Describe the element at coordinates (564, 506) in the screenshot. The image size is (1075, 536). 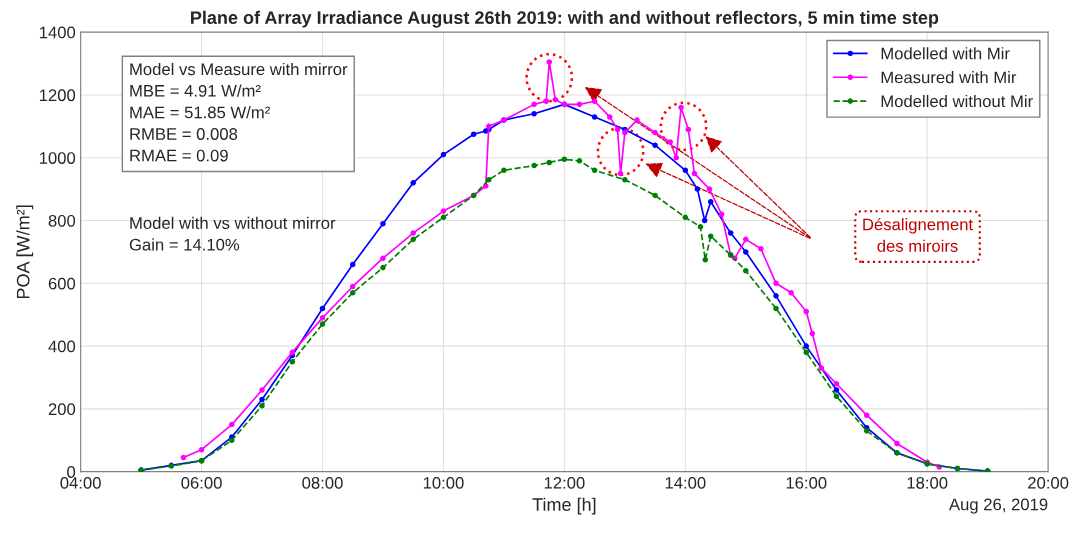
I see `x-axis-title: Time [h]` at that location.